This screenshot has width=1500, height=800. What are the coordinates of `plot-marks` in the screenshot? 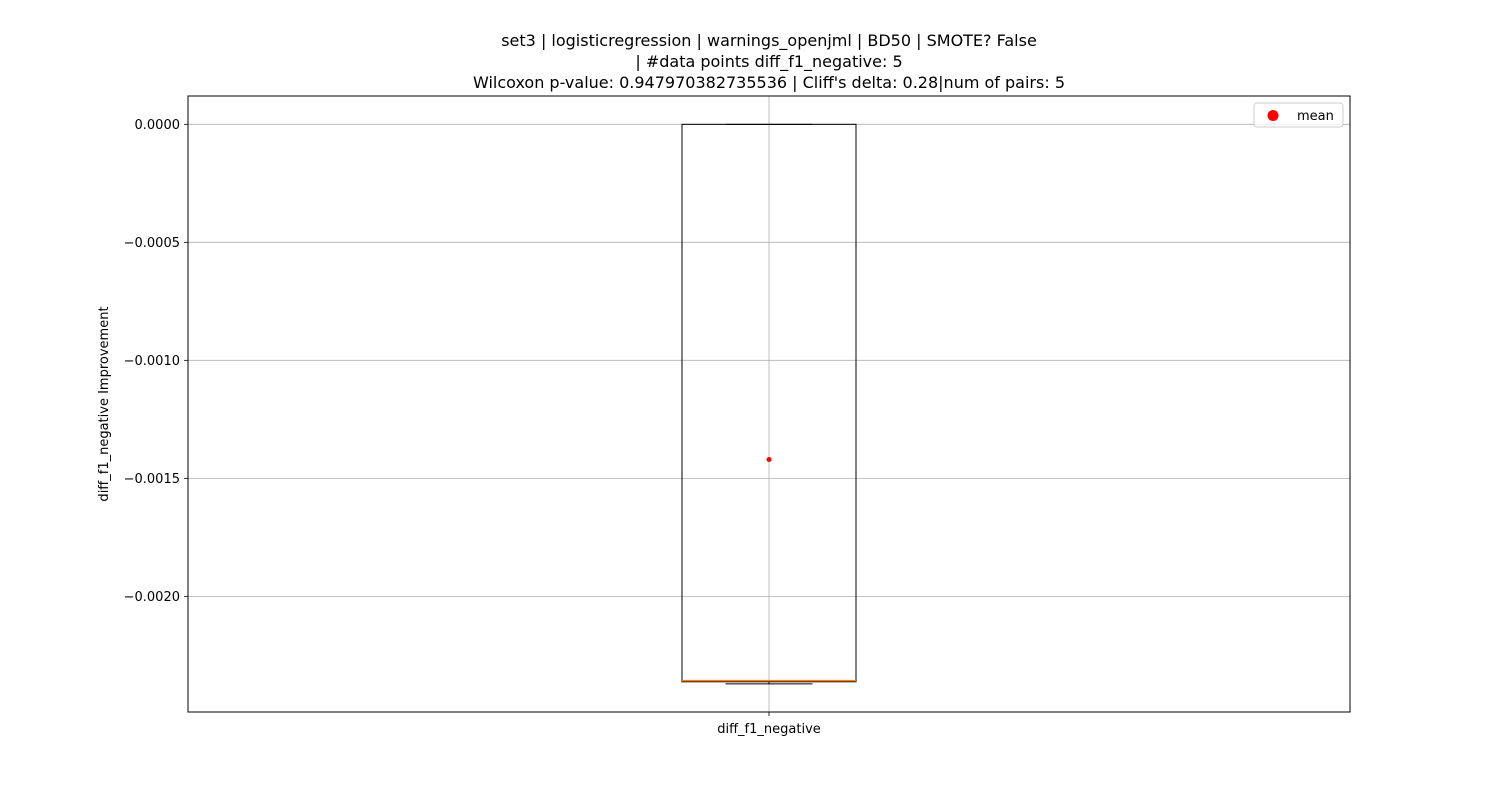 It's located at (769, 404).